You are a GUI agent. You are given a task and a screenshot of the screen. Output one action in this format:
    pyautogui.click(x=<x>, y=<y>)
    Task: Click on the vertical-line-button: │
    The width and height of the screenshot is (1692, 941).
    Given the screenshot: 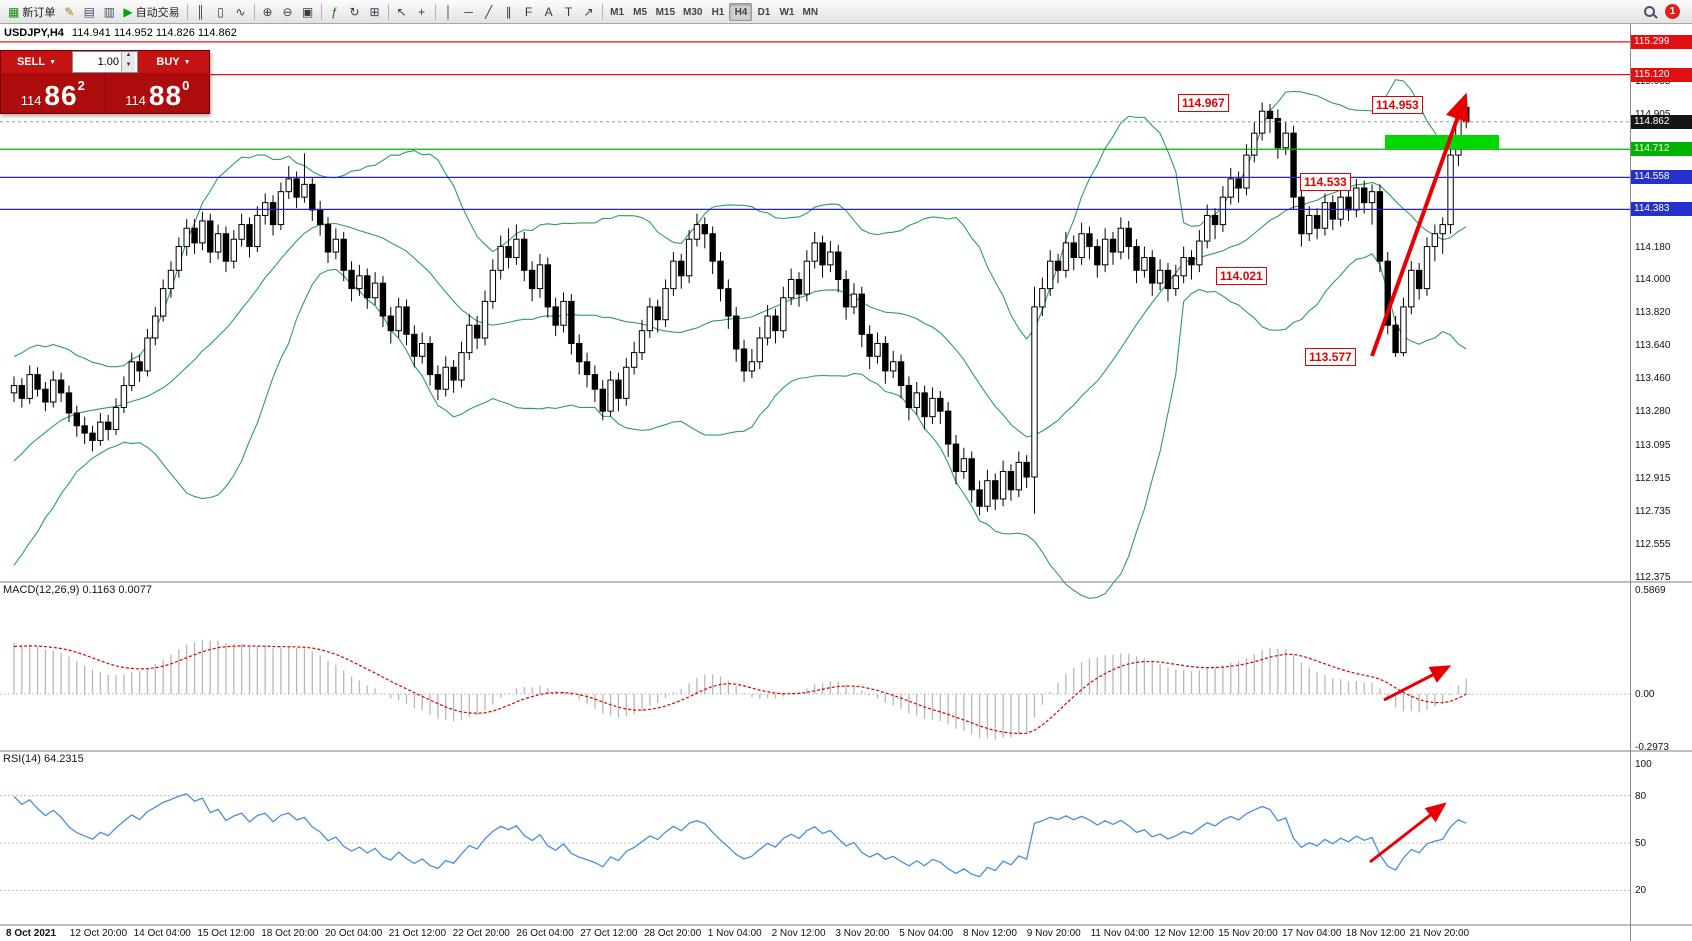 What is the action you would take?
    pyautogui.click(x=449, y=12)
    